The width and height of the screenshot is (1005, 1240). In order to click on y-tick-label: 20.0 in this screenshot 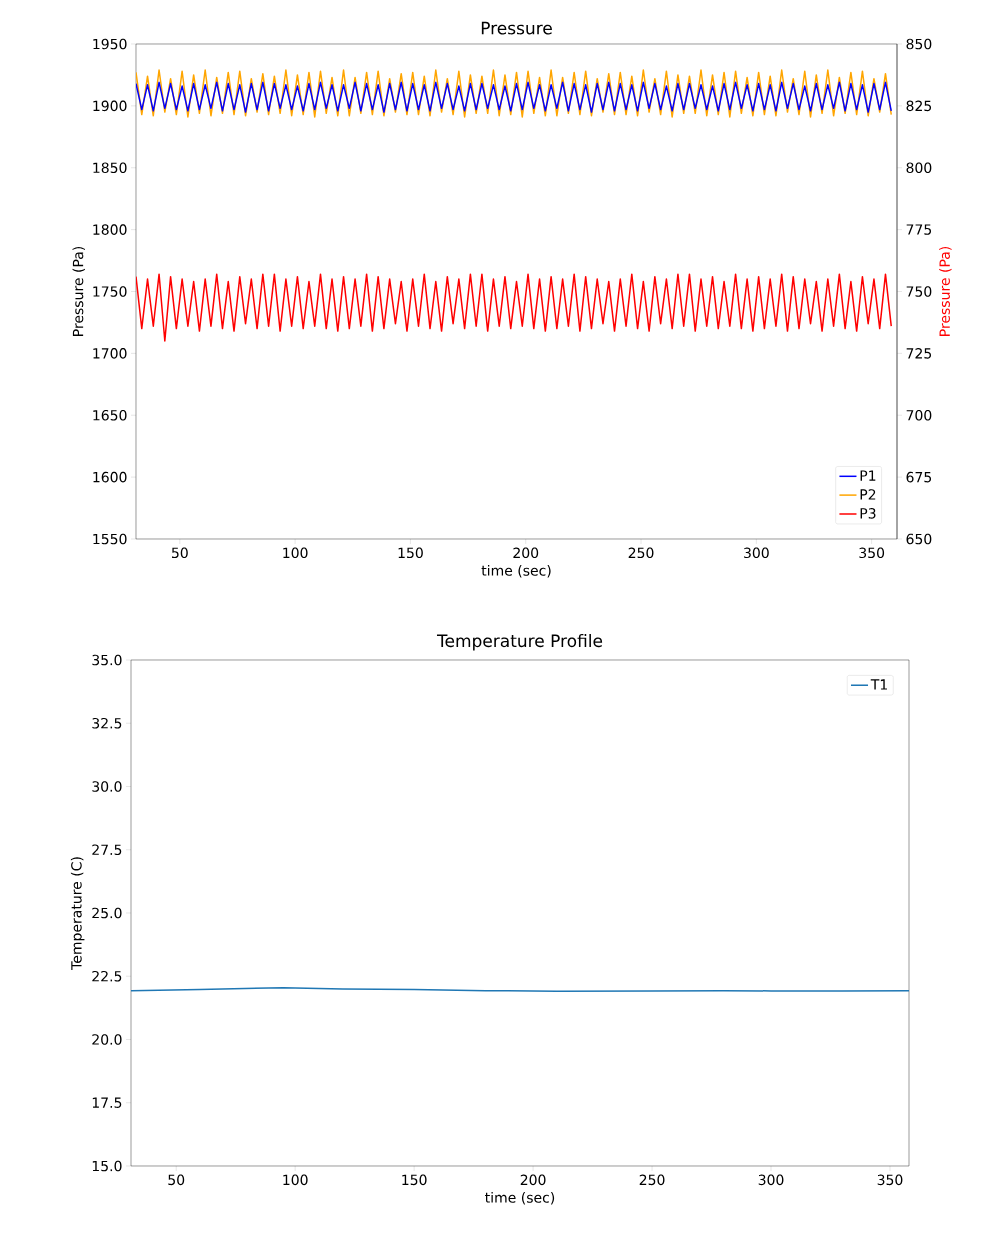, I will do `click(107, 1039)`.